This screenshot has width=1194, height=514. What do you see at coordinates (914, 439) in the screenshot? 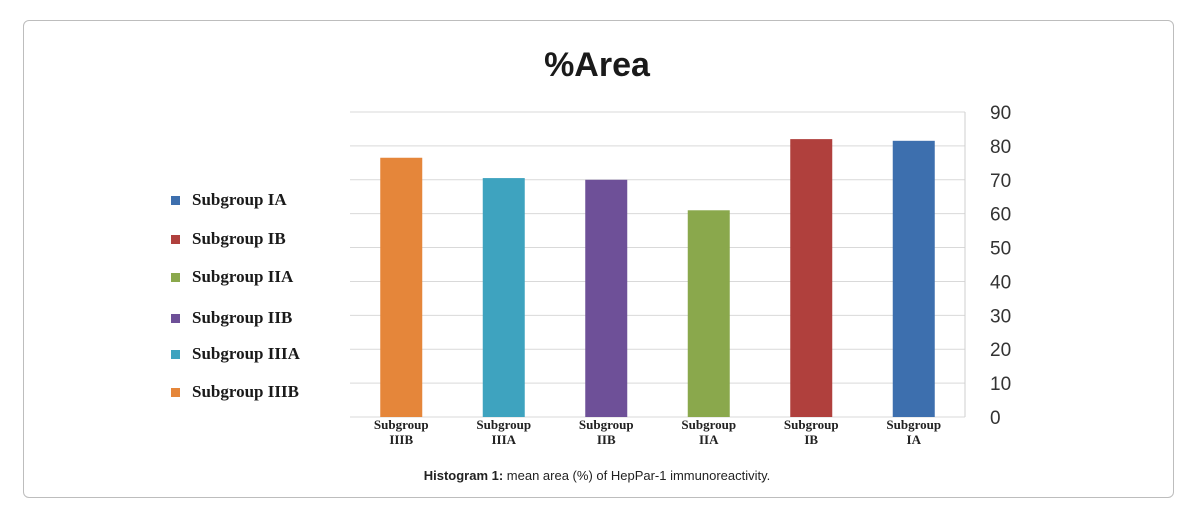
I see `x-tick-label: IA` at bounding box center [914, 439].